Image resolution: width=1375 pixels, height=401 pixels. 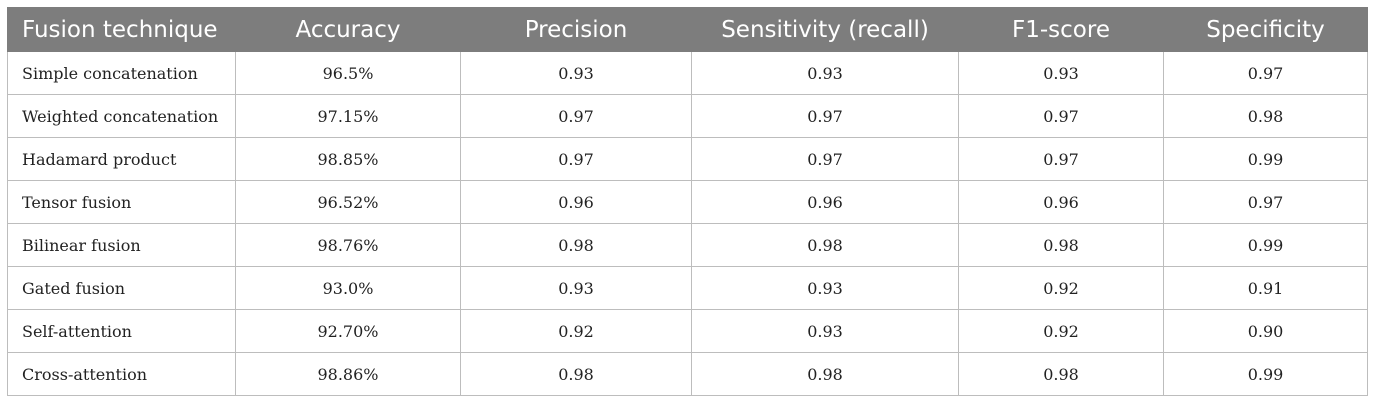 What do you see at coordinates (1061, 73) in the screenshot?
I see `f1-score-cell: 0.93` at bounding box center [1061, 73].